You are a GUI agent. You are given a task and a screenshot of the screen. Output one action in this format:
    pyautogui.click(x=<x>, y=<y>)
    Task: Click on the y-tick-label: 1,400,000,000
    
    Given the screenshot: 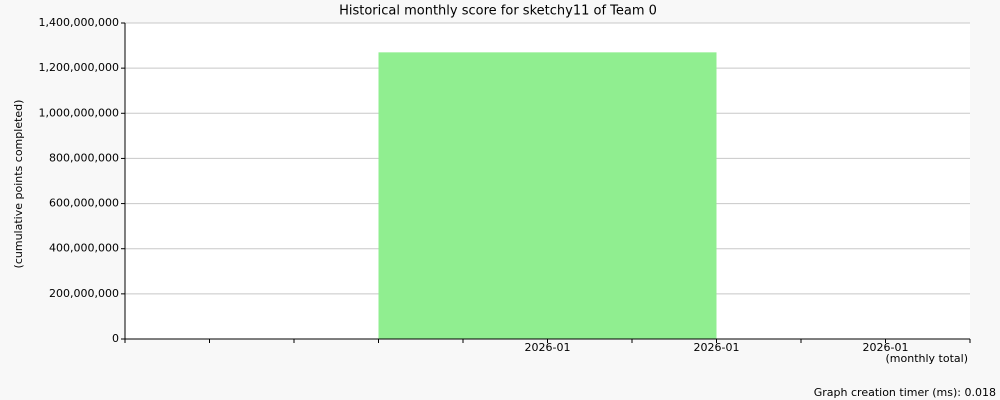 What is the action you would take?
    pyautogui.click(x=79, y=22)
    